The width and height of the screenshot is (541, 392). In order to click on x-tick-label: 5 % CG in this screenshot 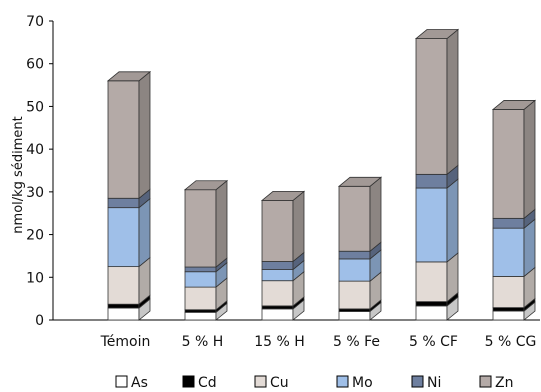, I will do `click(511, 342)`.